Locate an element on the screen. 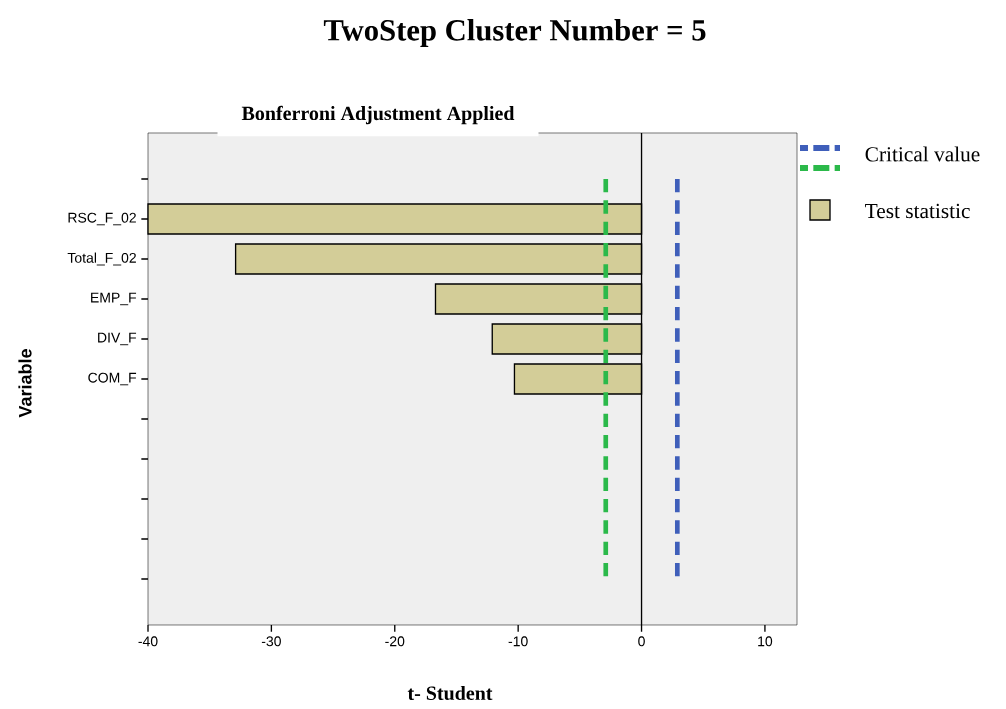 Image resolution: width=1006 pixels, height=709 pixels. x-tick-label: -30 is located at coordinates (271, 641).